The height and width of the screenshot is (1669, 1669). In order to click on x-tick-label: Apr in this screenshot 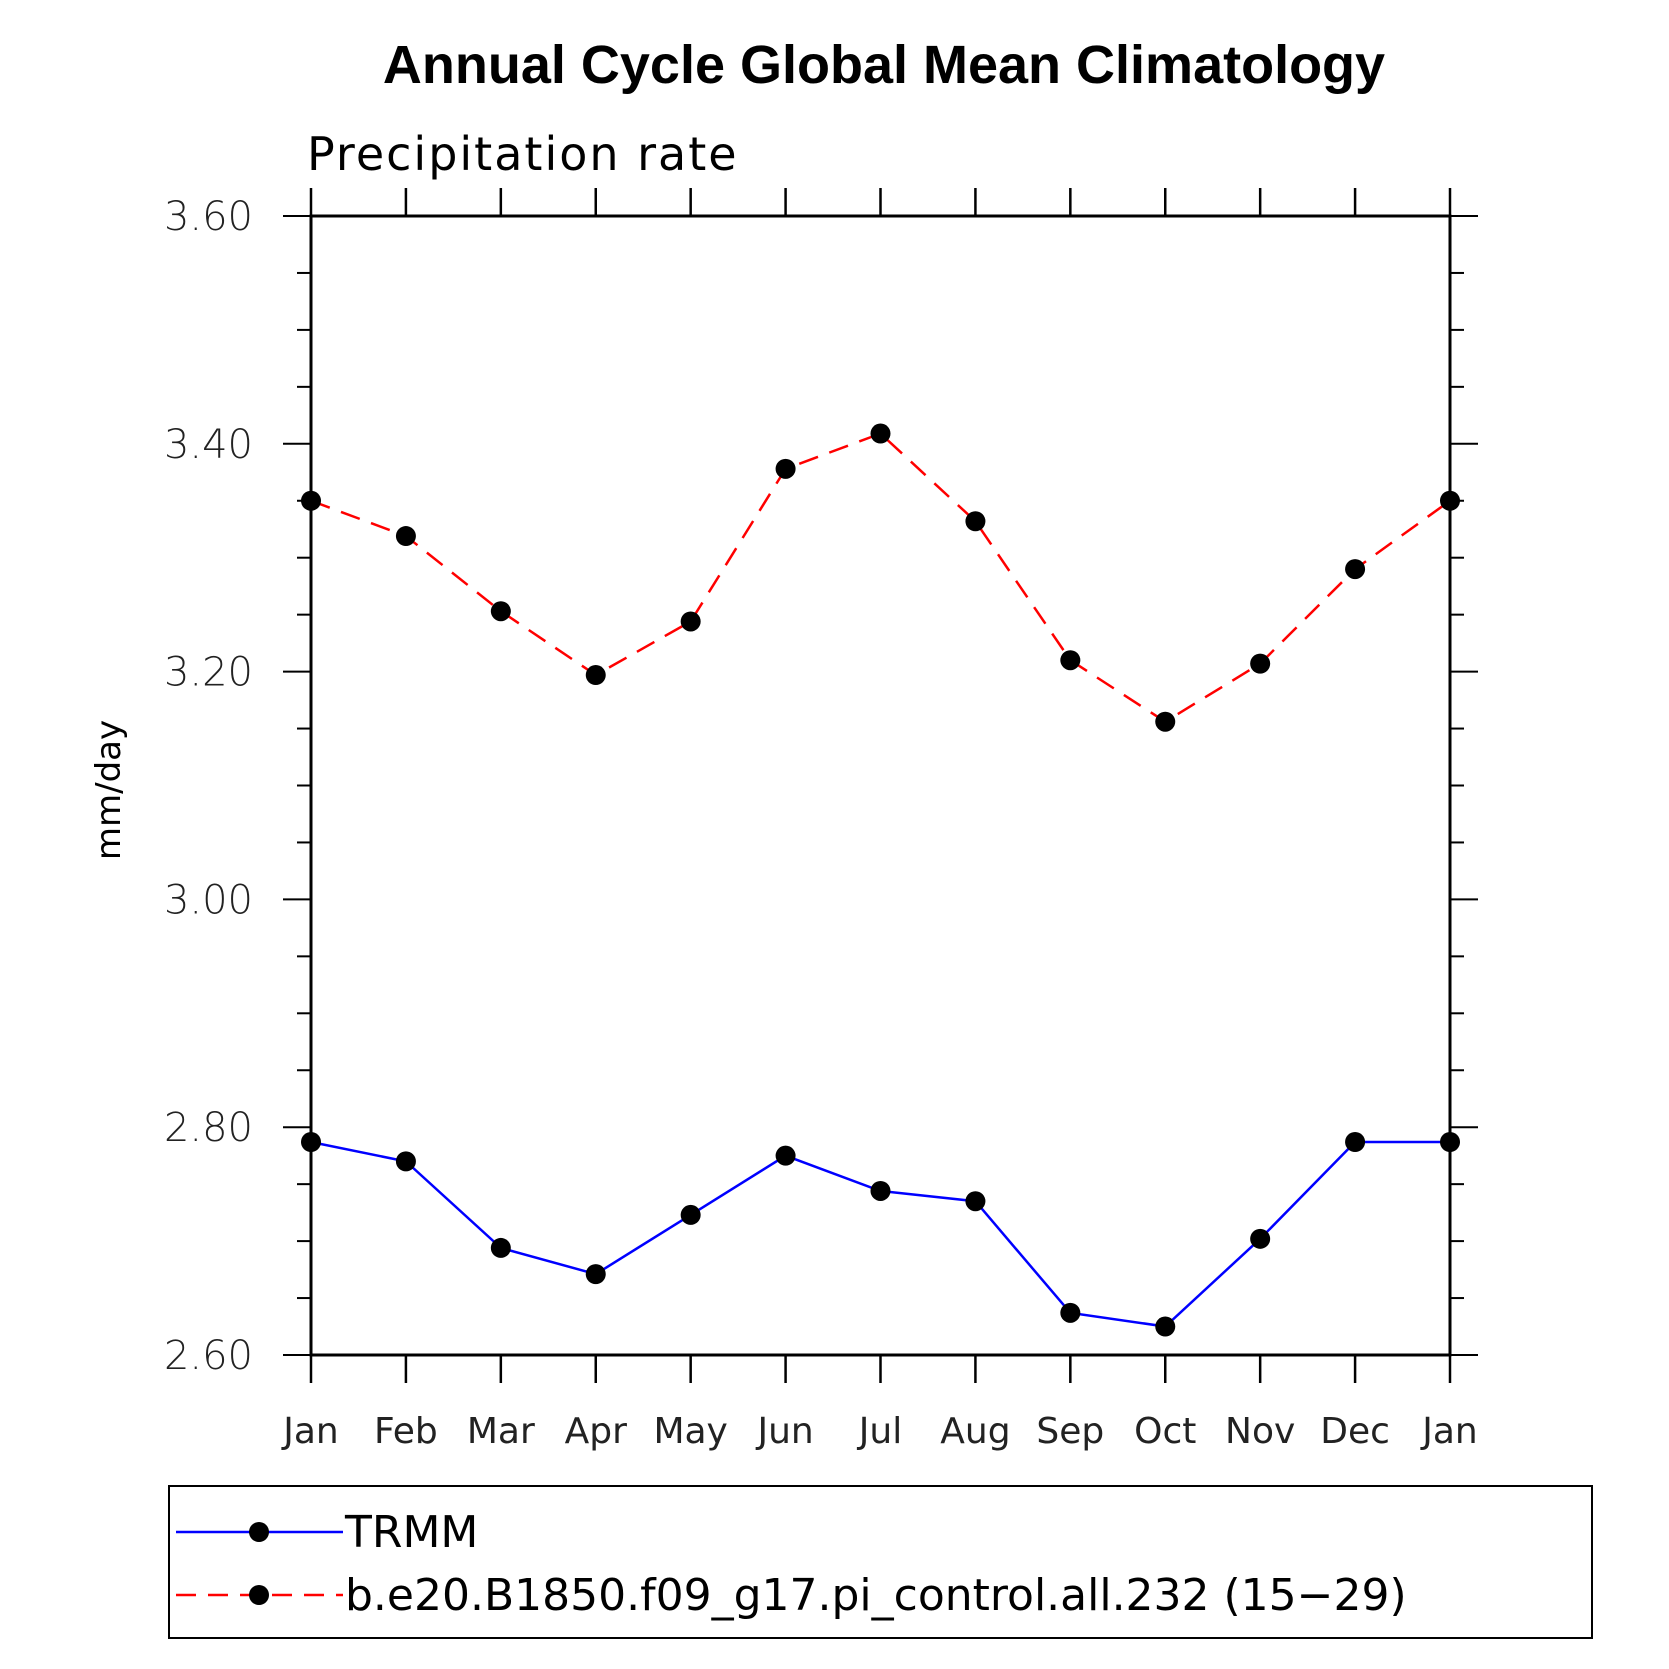, I will do `click(596, 1431)`.